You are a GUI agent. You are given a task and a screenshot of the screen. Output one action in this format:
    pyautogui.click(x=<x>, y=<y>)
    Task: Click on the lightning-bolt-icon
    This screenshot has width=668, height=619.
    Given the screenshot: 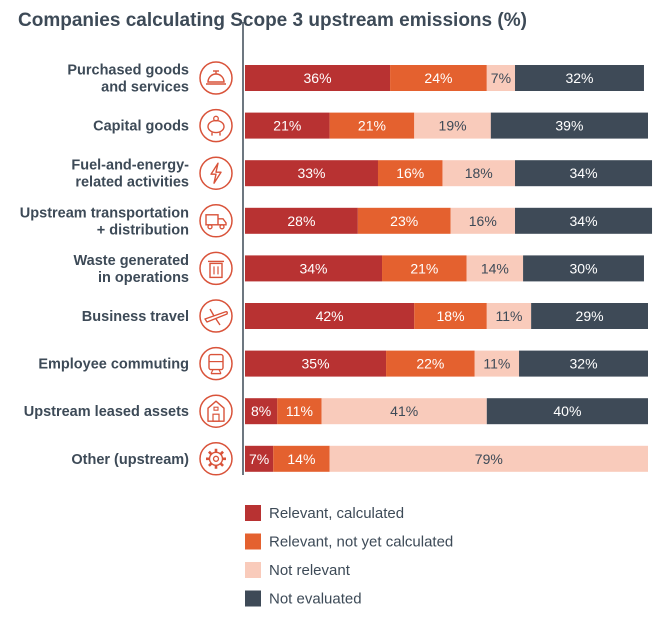 What is the action you would take?
    pyautogui.click(x=216, y=173)
    